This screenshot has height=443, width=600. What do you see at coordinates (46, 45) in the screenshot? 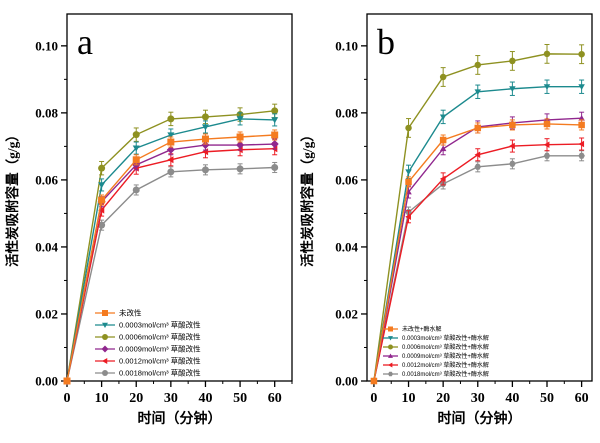
I see `y-tick-label: 0.10` at bounding box center [46, 45].